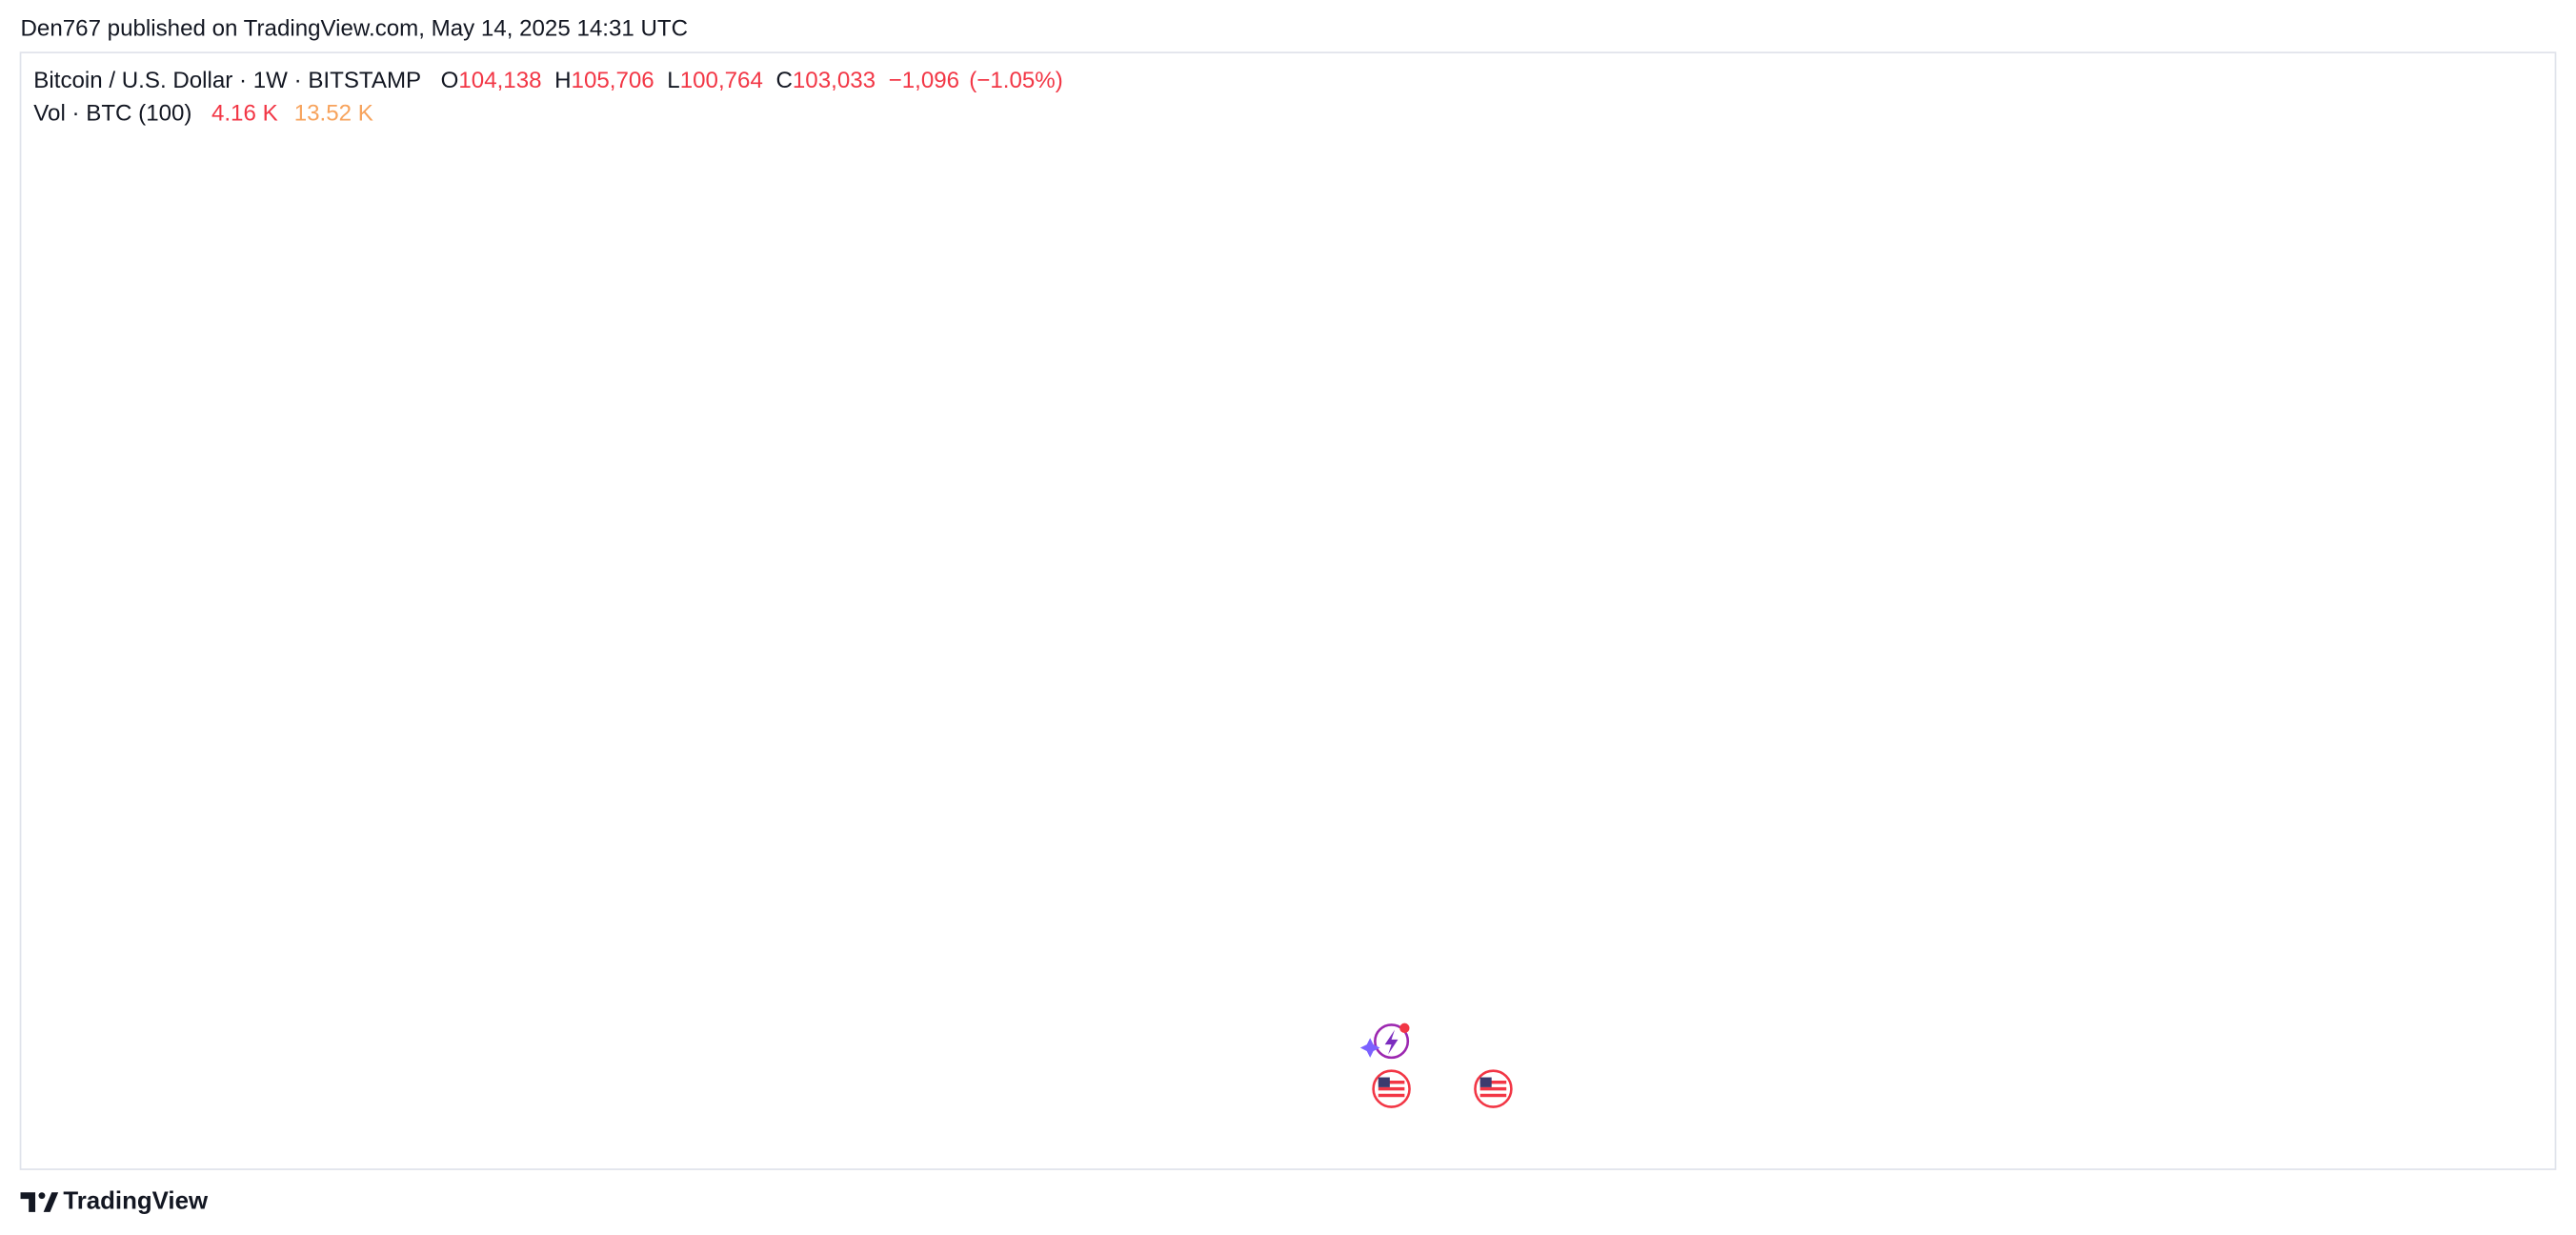  What do you see at coordinates (227, 81) in the screenshot?
I see `symbol-title: Bitcoin / U.S. Dollar · 1W · BITSTAMP` at bounding box center [227, 81].